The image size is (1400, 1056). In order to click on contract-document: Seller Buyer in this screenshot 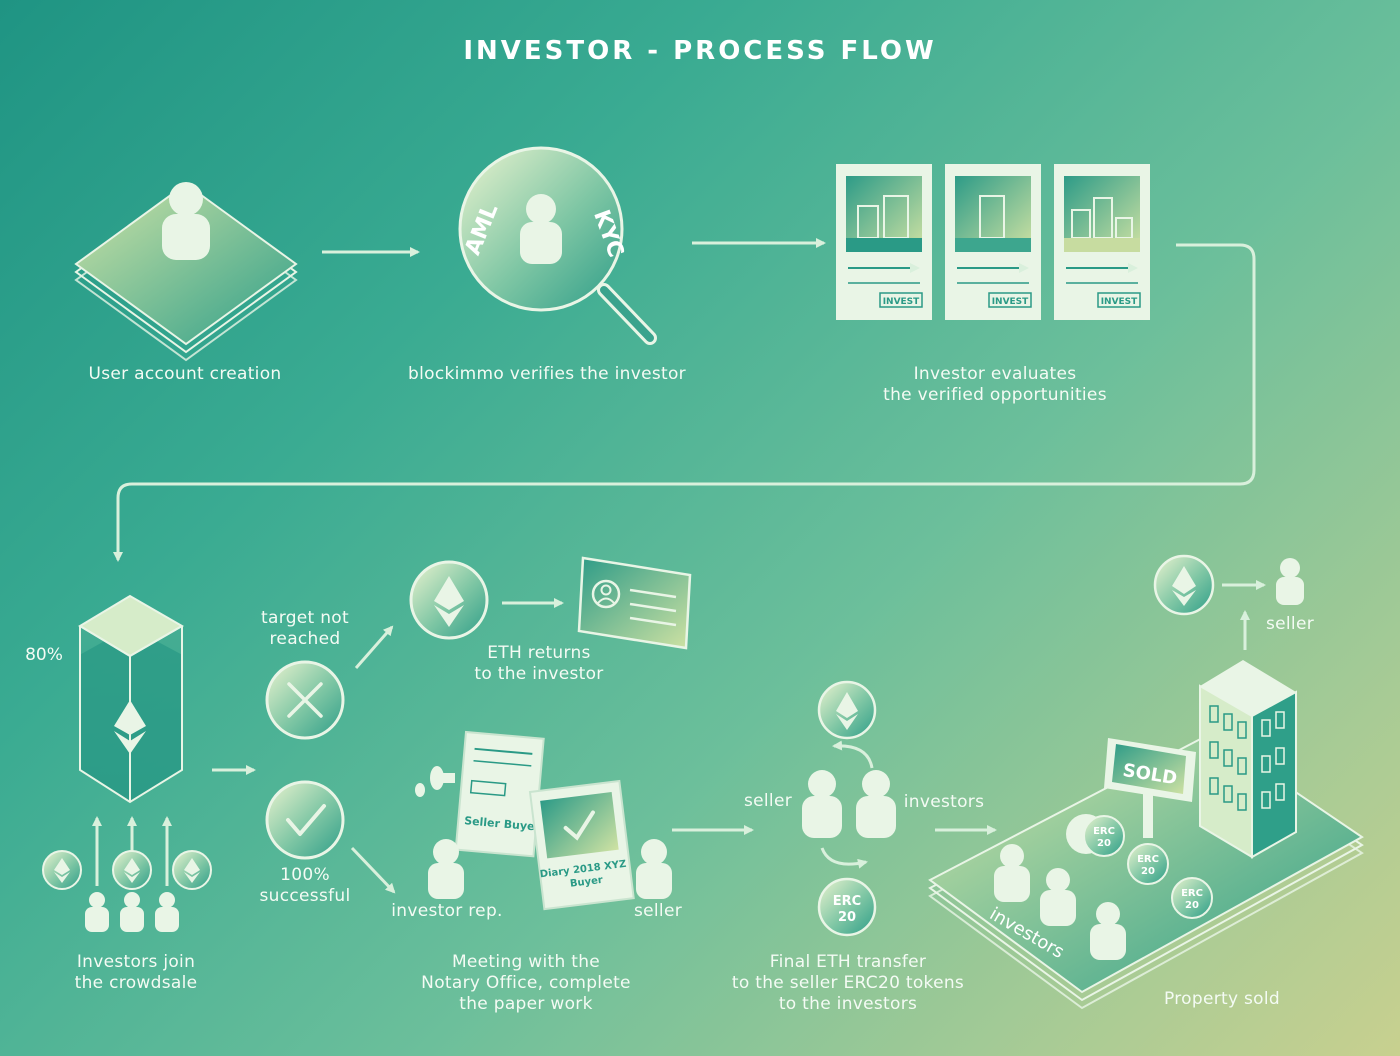, I will do `click(499, 794)`.